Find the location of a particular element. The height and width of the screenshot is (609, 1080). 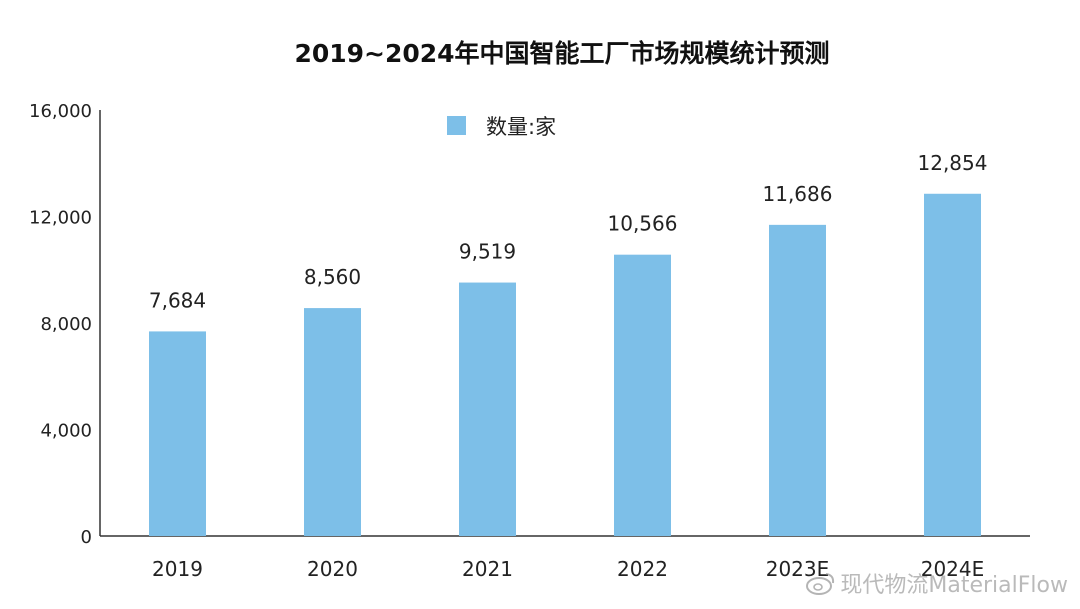

legend: 数量:家 is located at coordinates (501, 127).